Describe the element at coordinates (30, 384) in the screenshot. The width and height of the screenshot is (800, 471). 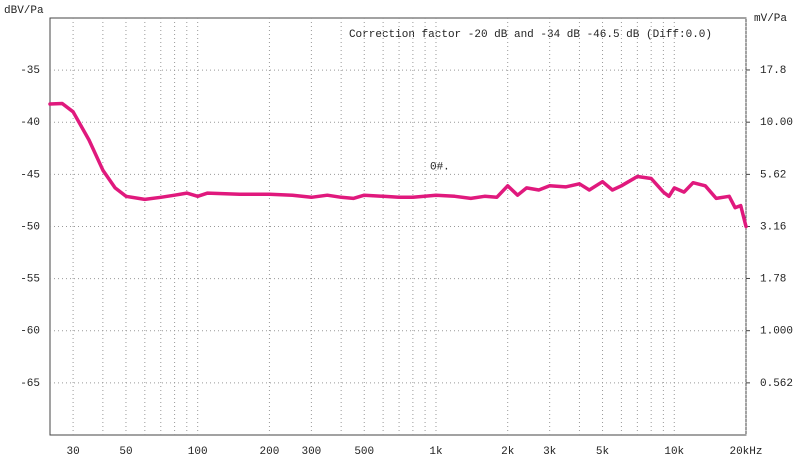
I see `y-tick-label: -65` at that location.